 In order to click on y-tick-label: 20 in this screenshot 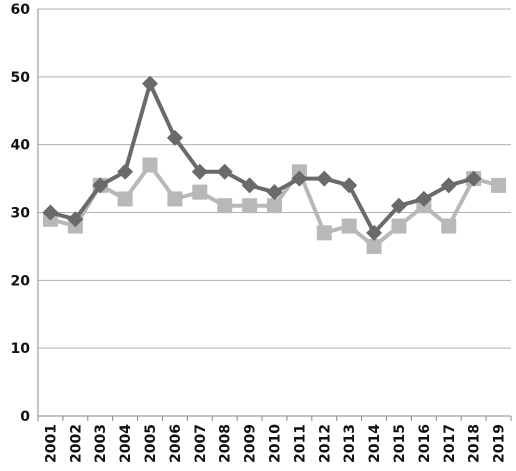, I will do `click(21, 281)`.